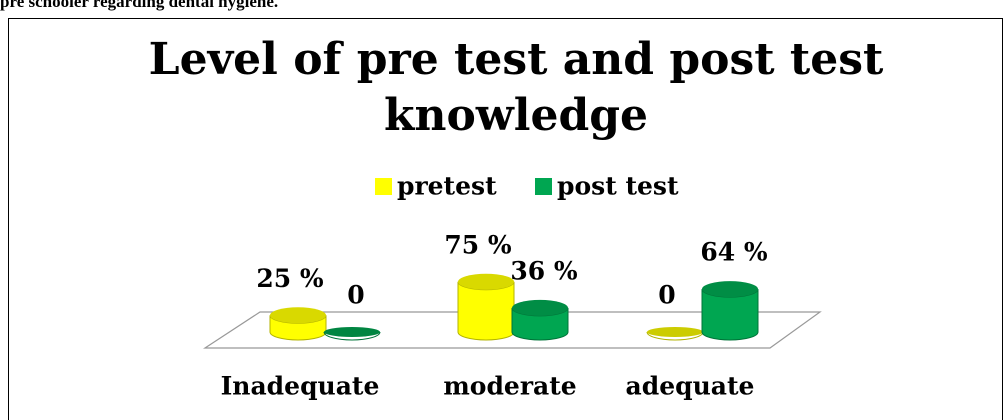 This screenshot has height=420, width=1008. I want to click on legend-label: post test, so click(618, 186).